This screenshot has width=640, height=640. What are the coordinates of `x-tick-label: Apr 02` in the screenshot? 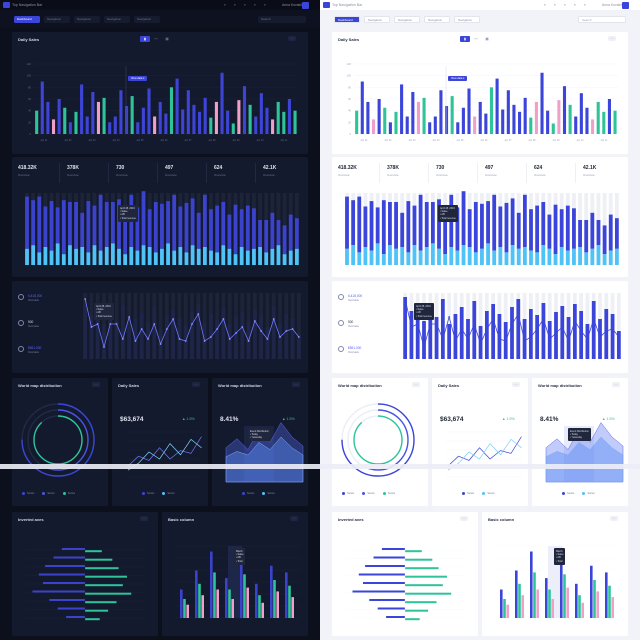 It's located at (68, 140).